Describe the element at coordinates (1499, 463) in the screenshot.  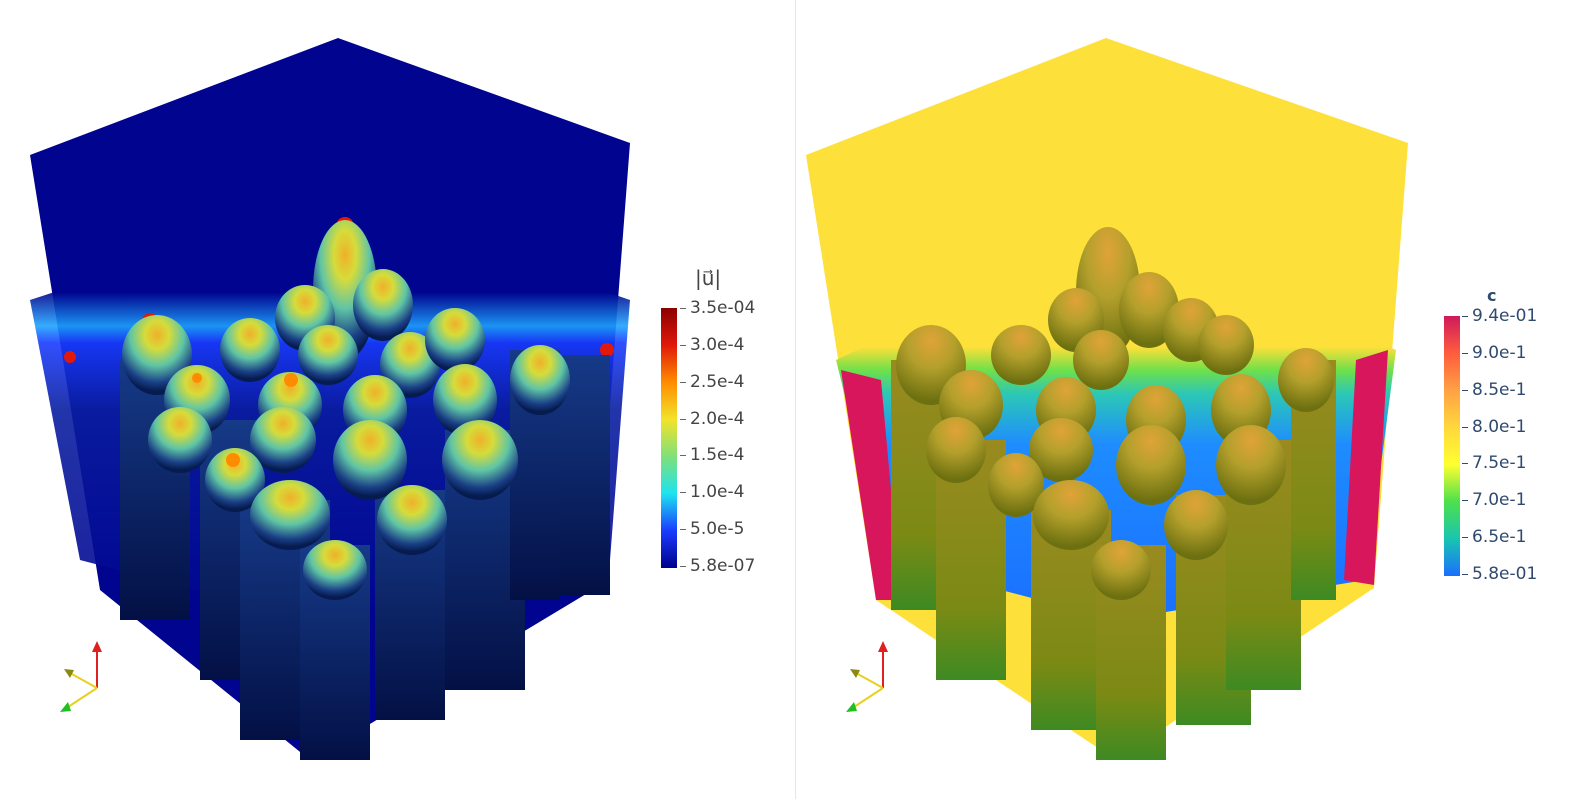
I see `colorbar-label: 7.5e-1` at that location.